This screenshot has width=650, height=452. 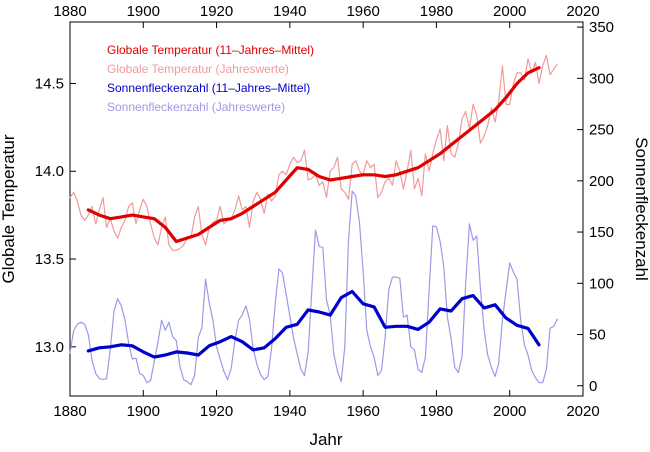 What do you see at coordinates (49, 347) in the screenshot?
I see `left-tick-label: 13.0` at bounding box center [49, 347].